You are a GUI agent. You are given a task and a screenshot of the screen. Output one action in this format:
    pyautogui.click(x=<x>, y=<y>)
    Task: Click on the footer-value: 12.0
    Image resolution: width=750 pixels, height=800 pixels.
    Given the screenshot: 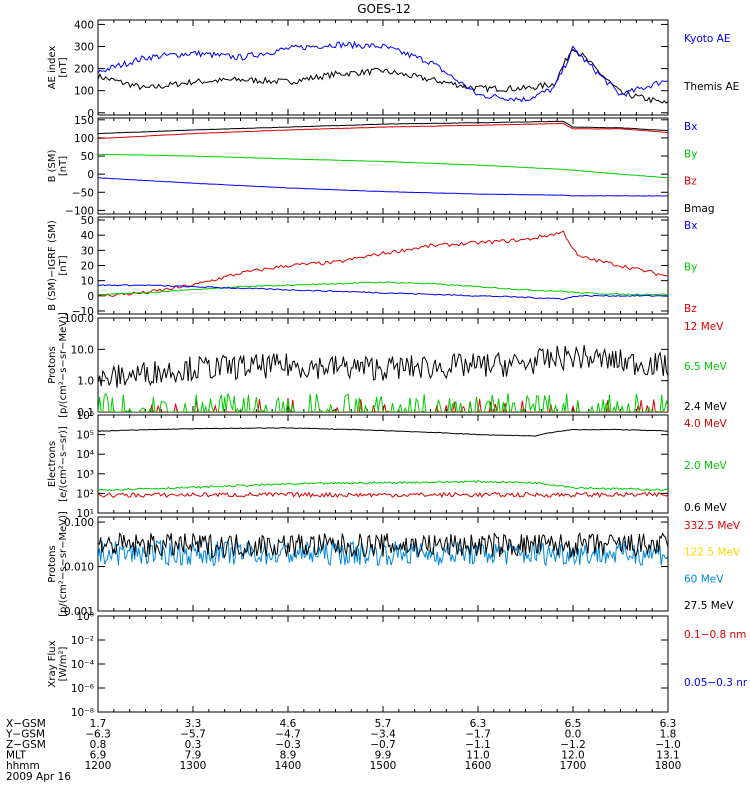 What is the action you would take?
    pyautogui.click(x=572, y=756)
    